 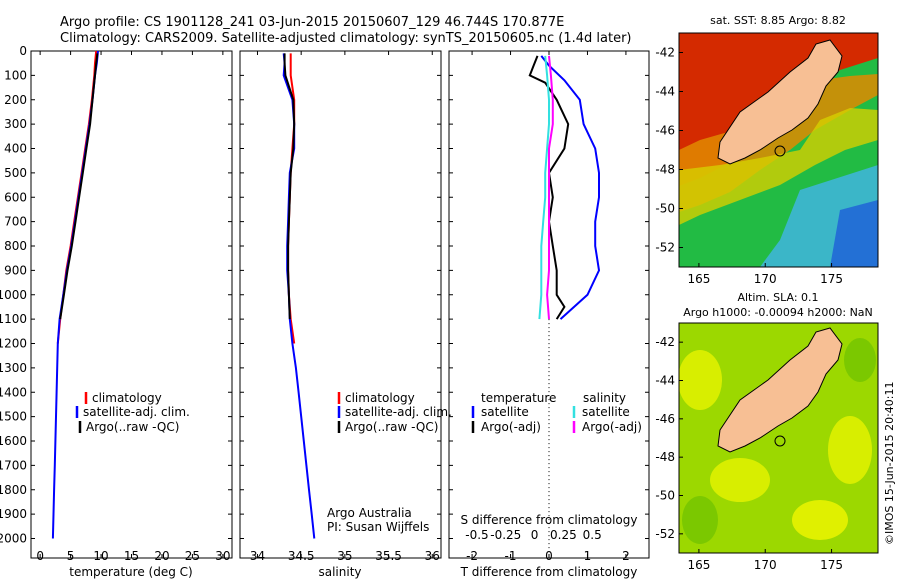 What do you see at coordinates (765, 279) in the screenshot?
I see `map-x-tick-label: 170` at bounding box center [765, 279].